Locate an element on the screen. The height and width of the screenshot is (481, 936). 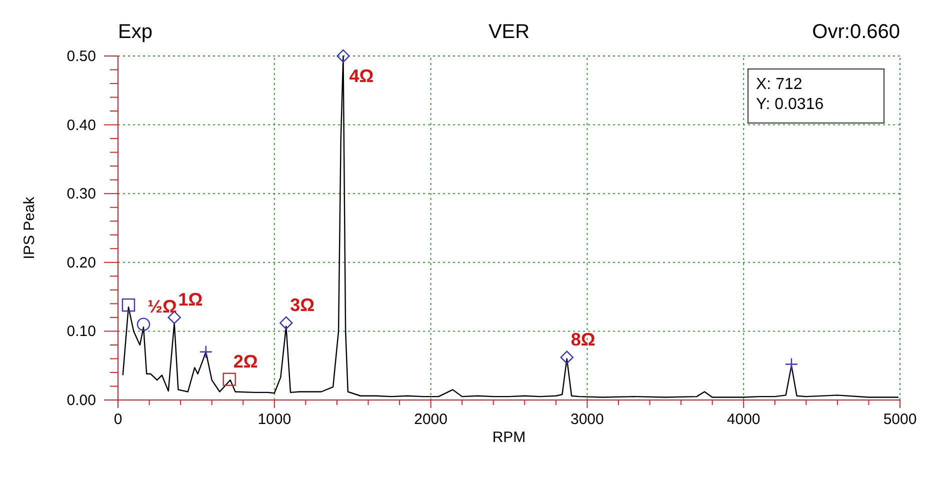
chart-title: VER is located at coordinates (509, 32).